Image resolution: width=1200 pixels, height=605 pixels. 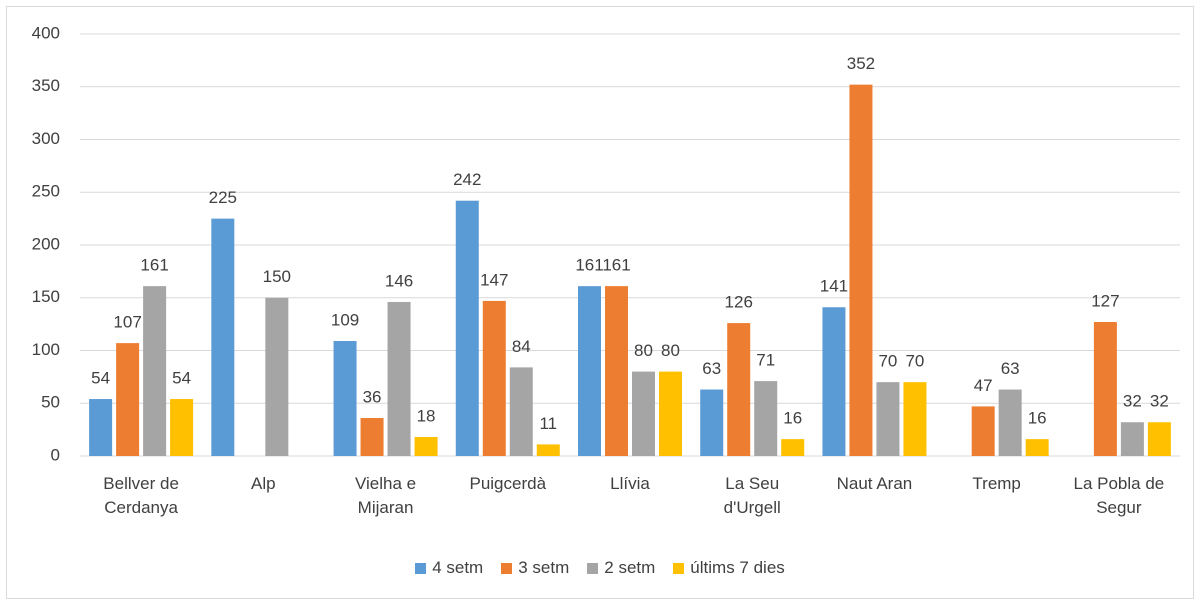 I want to click on value-label: 11, so click(x=548, y=423).